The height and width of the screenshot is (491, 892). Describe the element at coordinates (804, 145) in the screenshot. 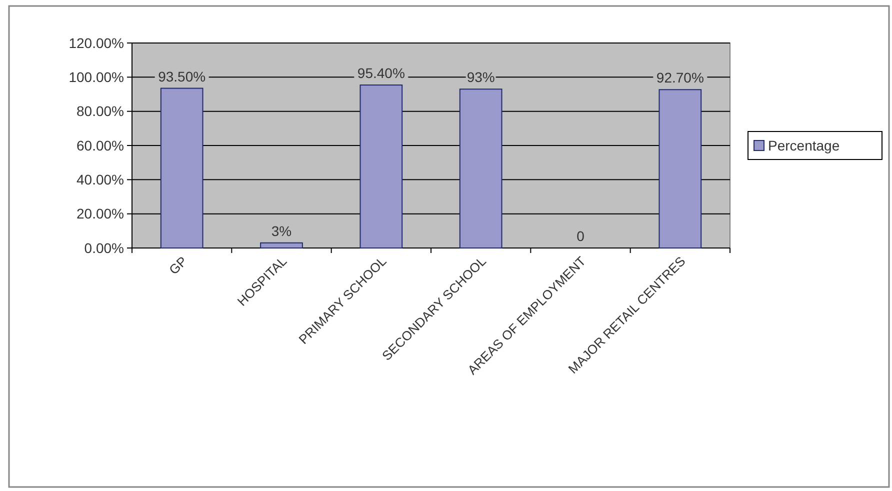

I see `legend-label: Percentage` at that location.